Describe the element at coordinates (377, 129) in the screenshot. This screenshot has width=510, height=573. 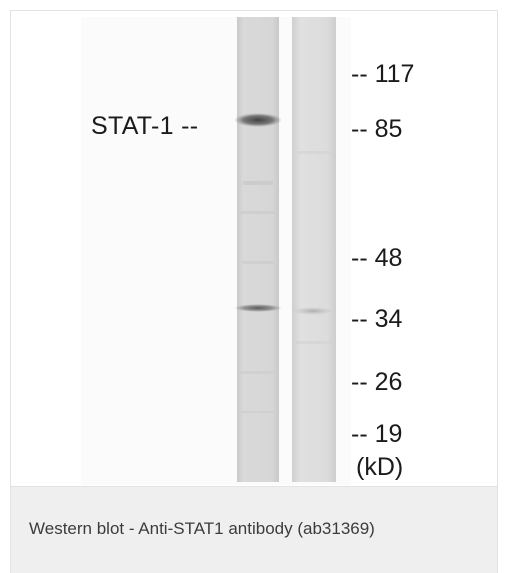
I see `mw-marker-85: -- 85` at that location.